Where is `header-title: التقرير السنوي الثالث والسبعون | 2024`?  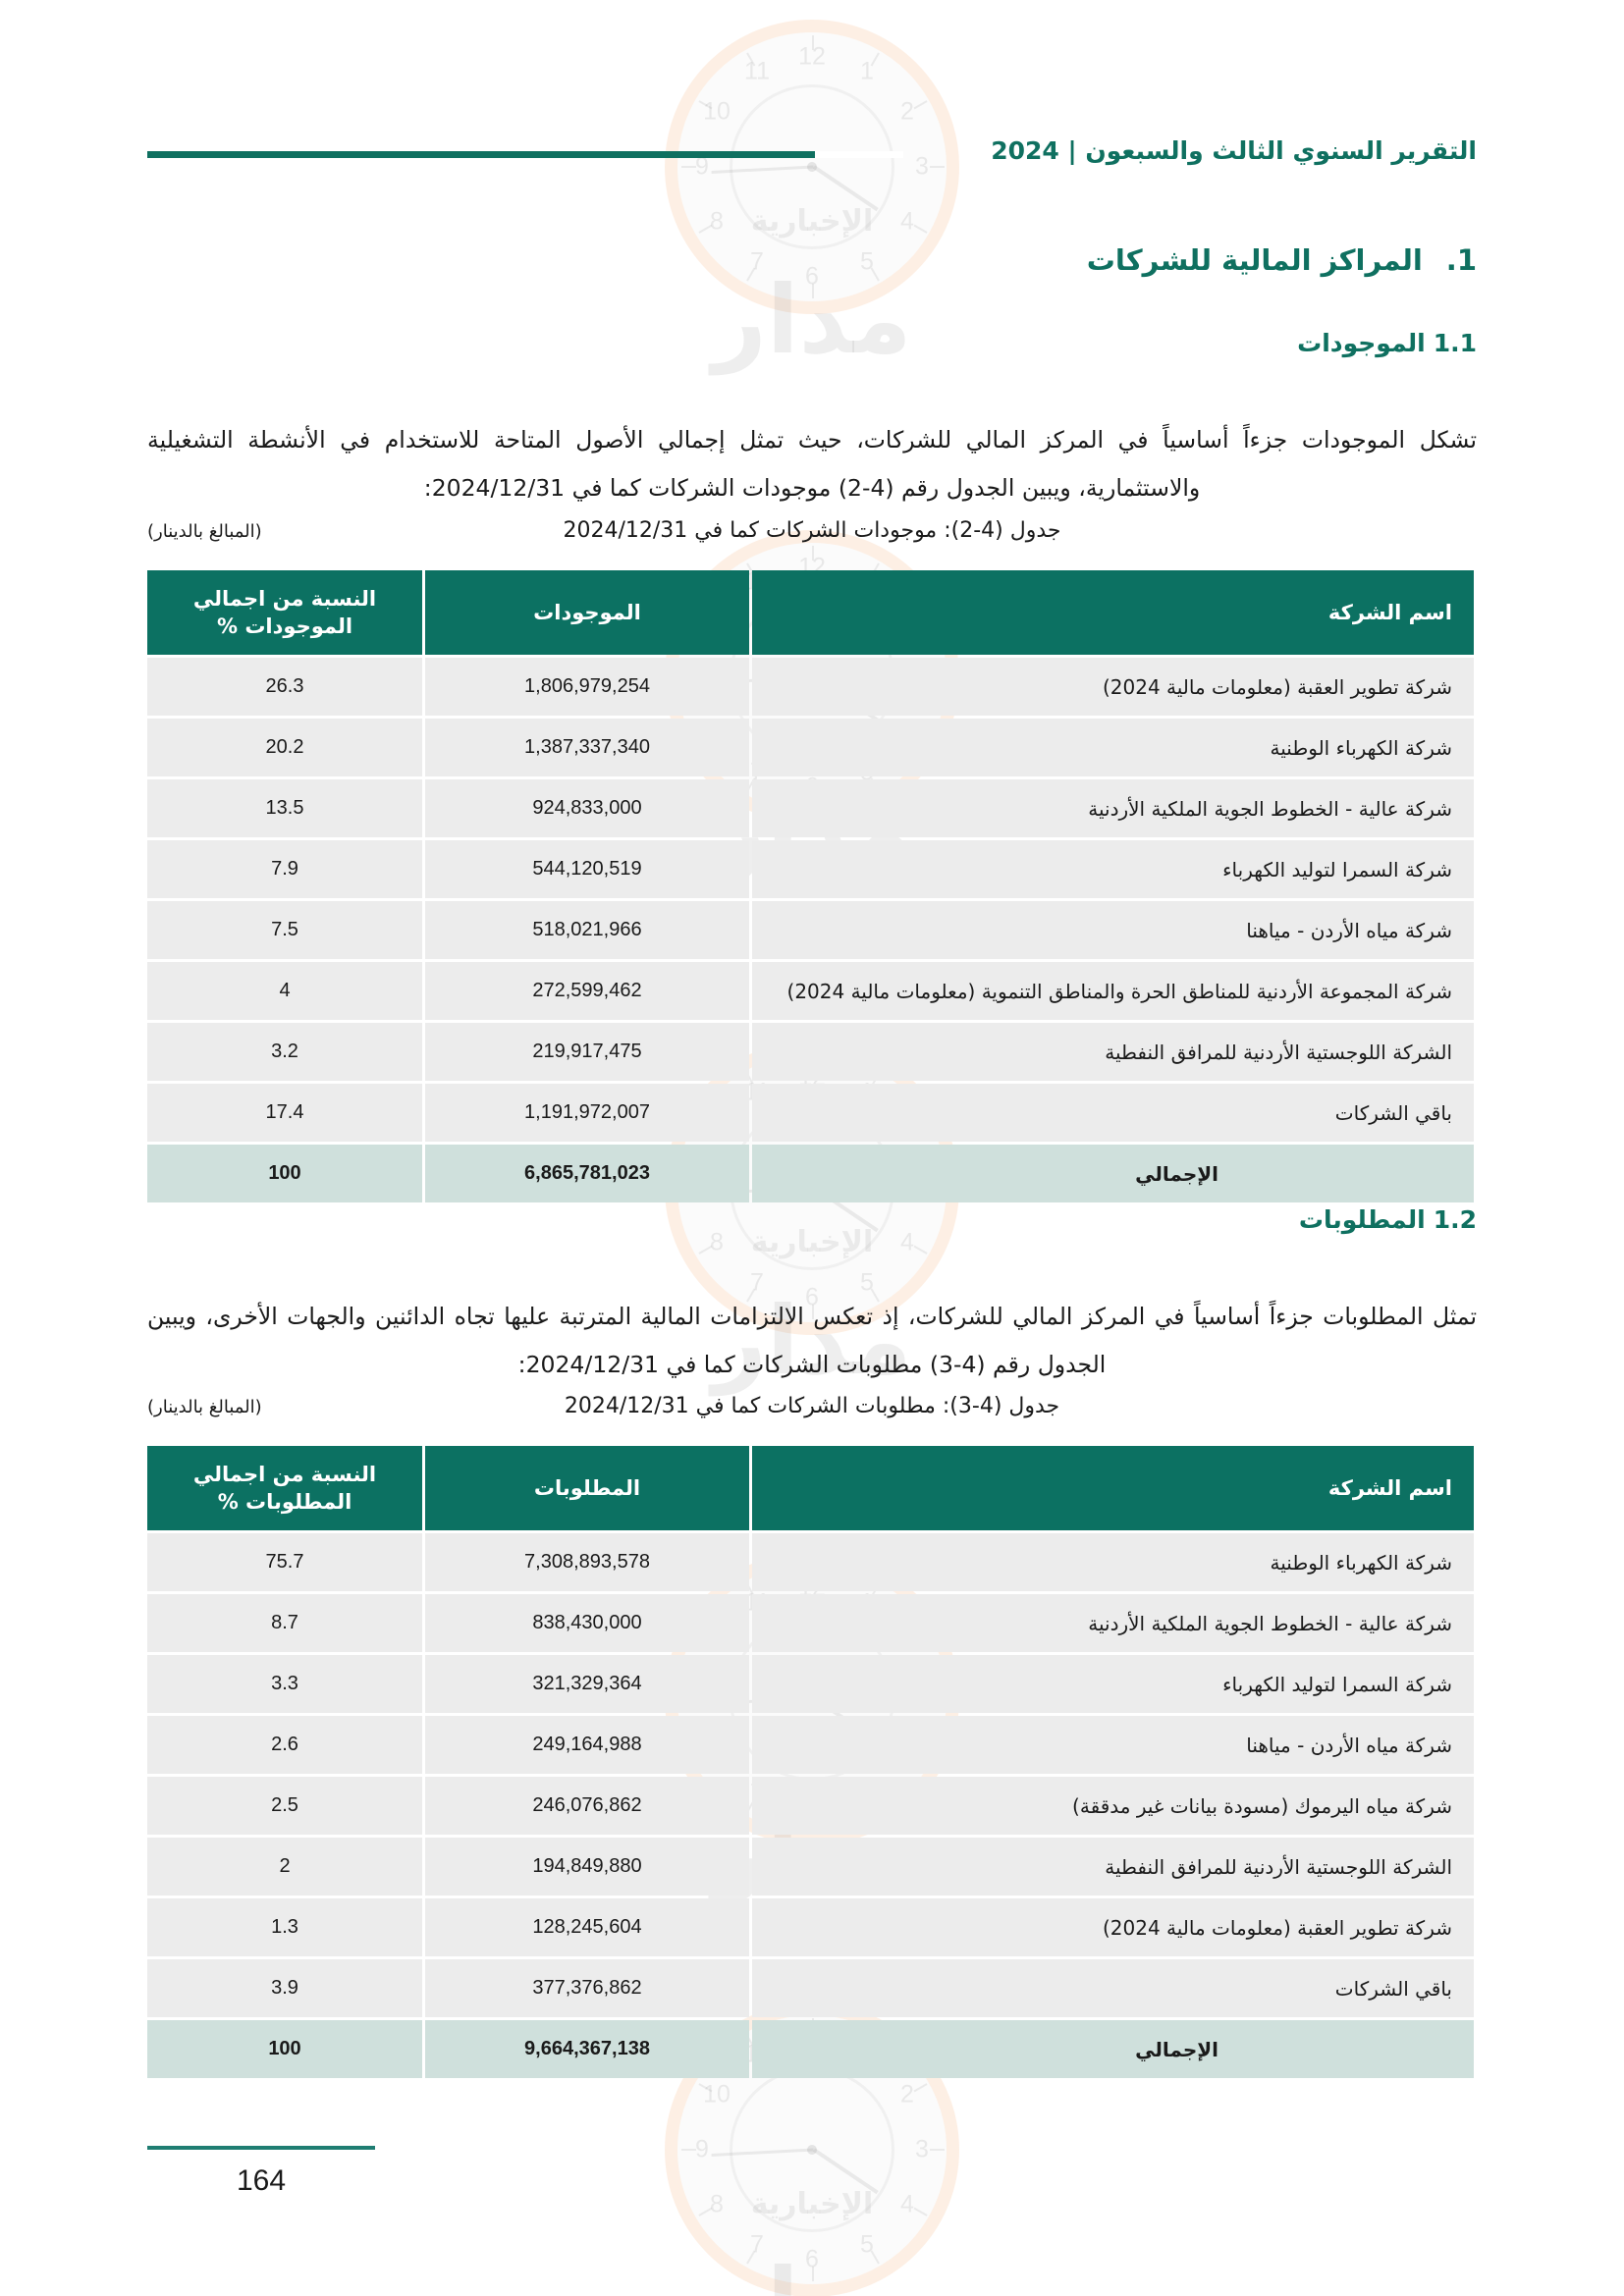
header-title: التقرير السنوي الثالث والسبعون | 2024 is located at coordinates (1234, 151).